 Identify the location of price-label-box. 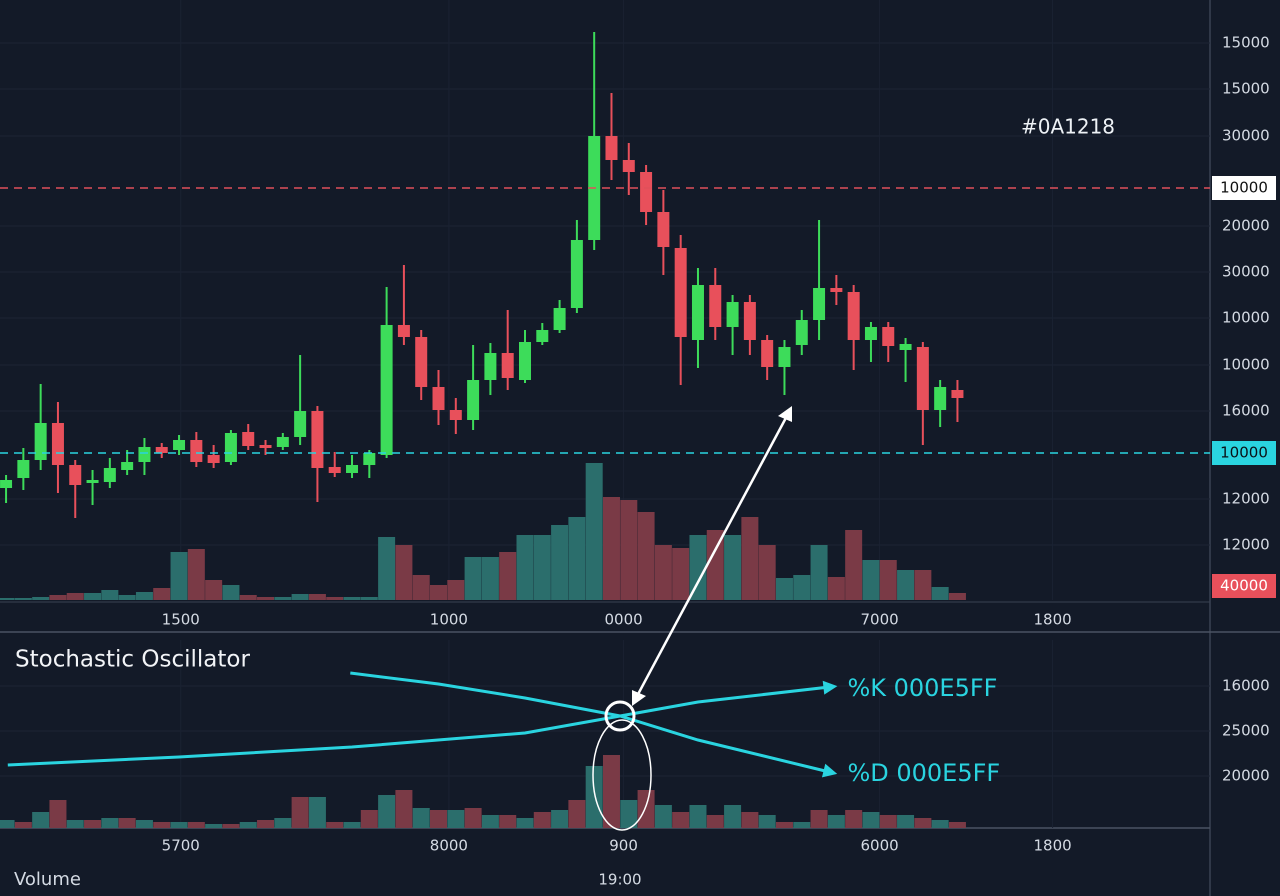
(1244, 188).